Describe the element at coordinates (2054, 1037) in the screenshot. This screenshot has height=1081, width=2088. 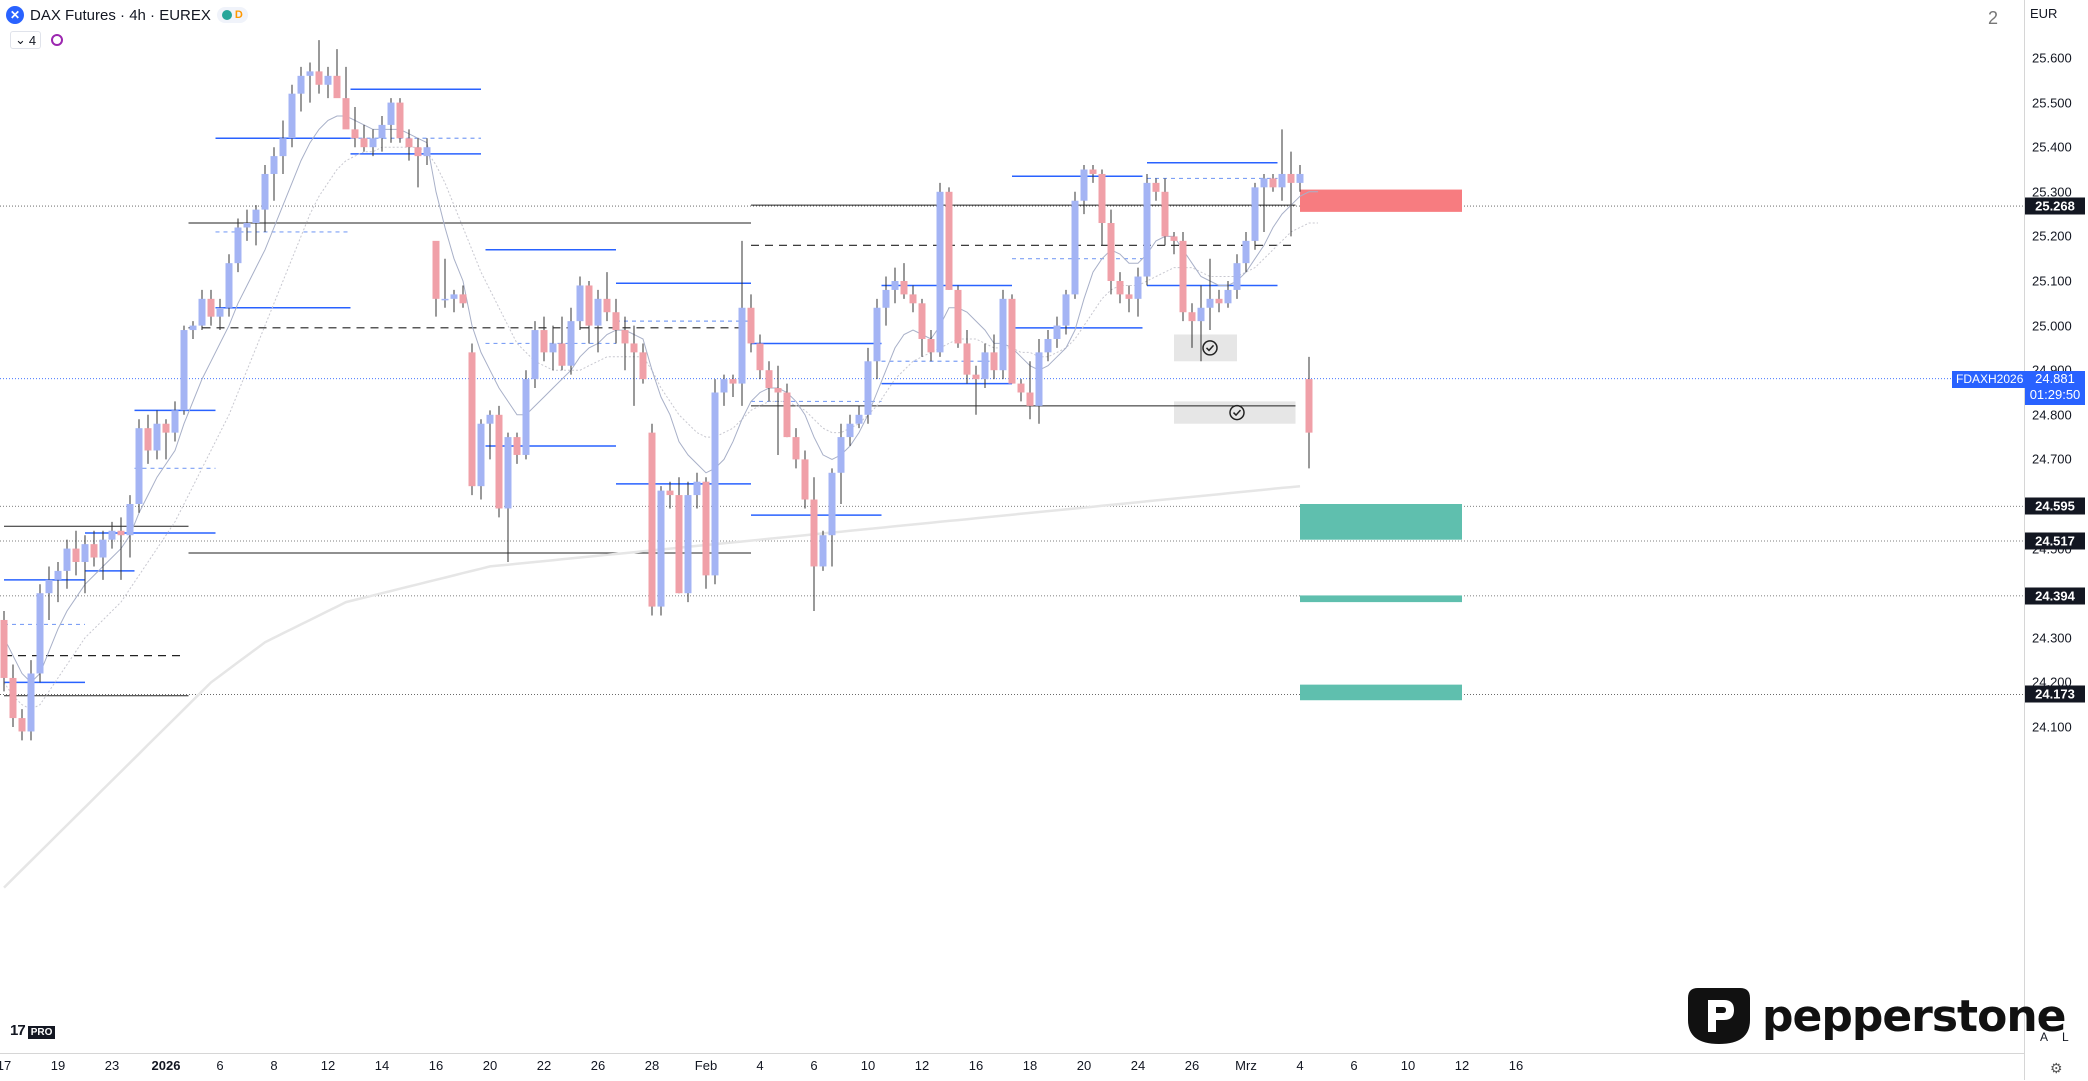
I see `scale-toggles: A L` at that location.